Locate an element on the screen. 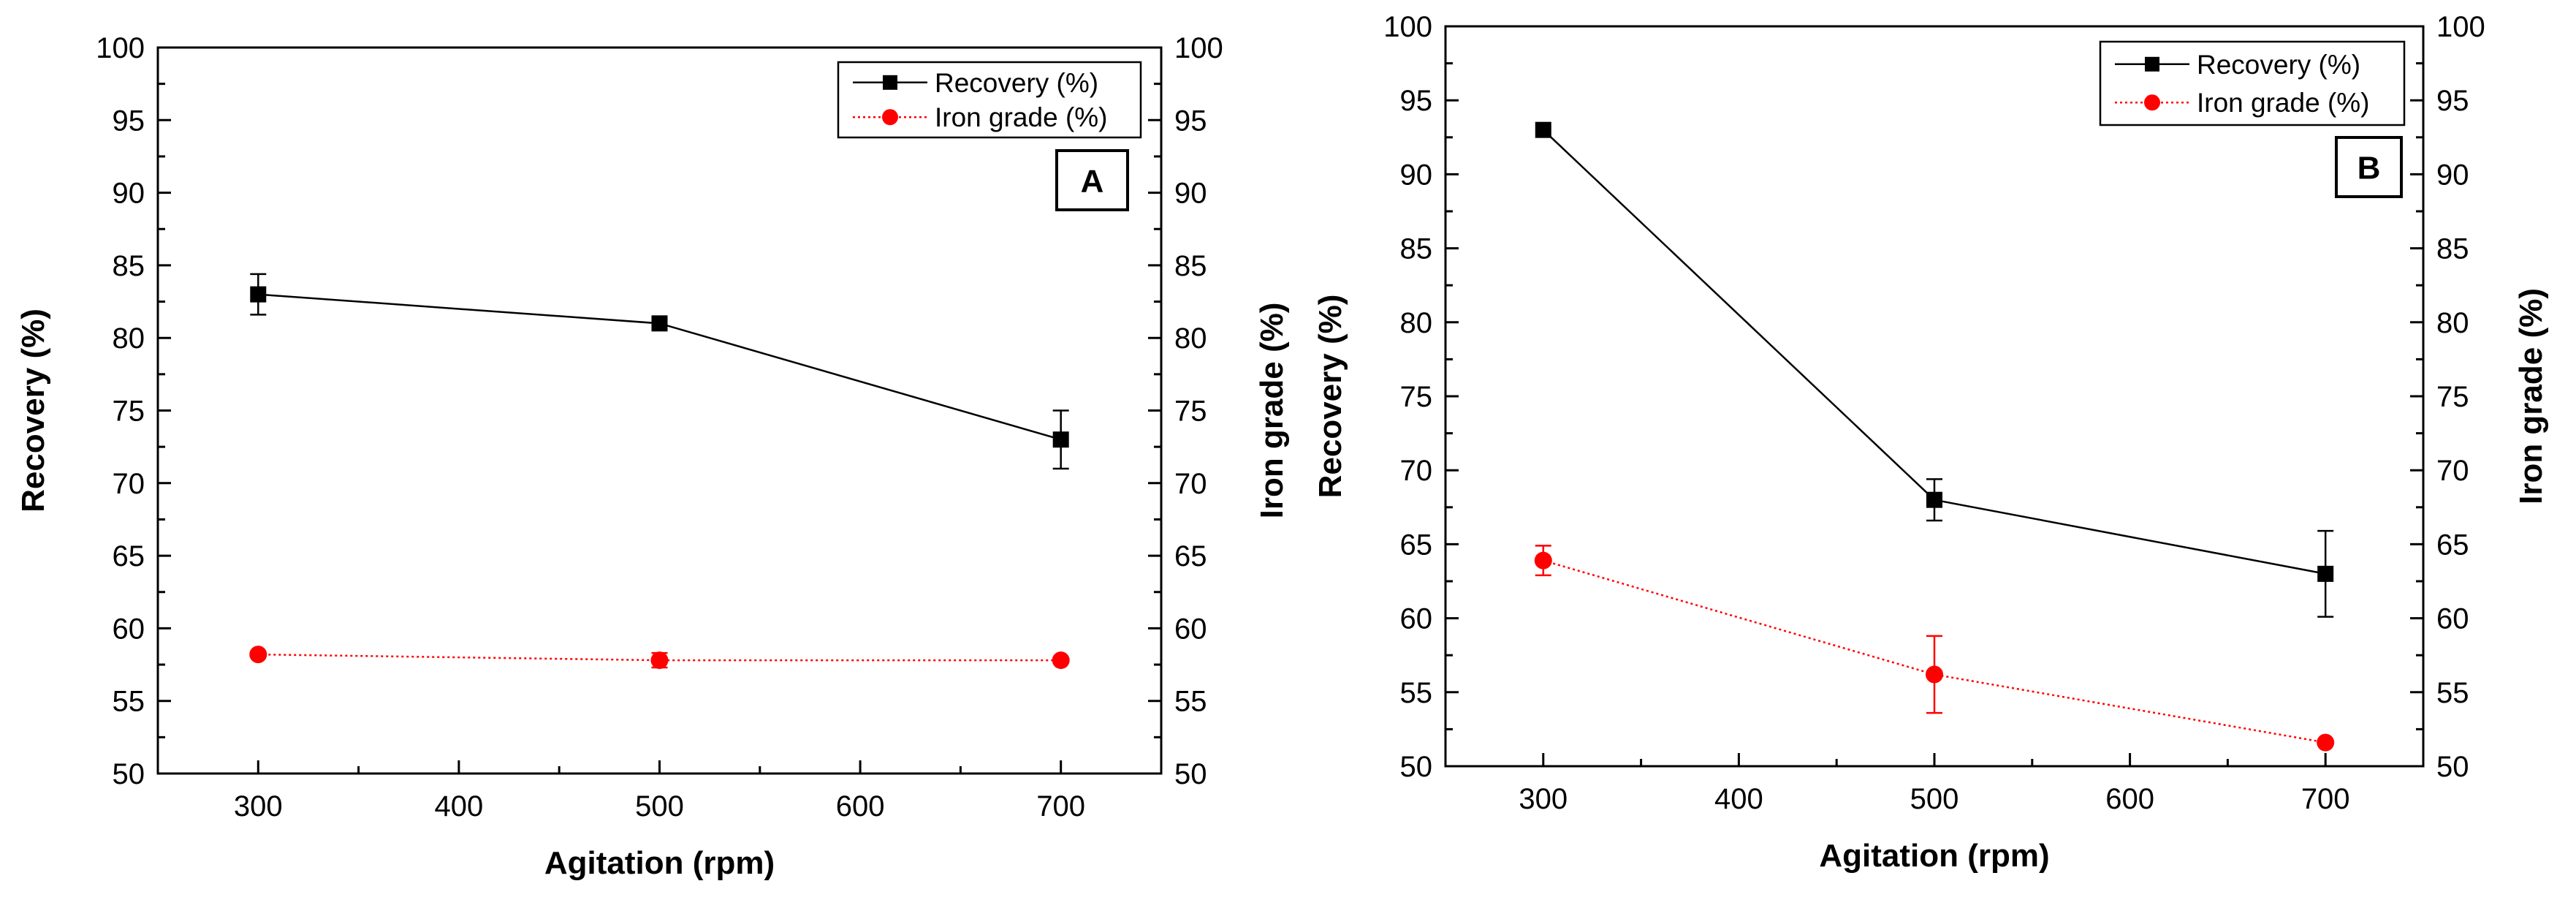 The width and height of the screenshot is (2576, 900). panel-label: B is located at coordinates (2369, 168).